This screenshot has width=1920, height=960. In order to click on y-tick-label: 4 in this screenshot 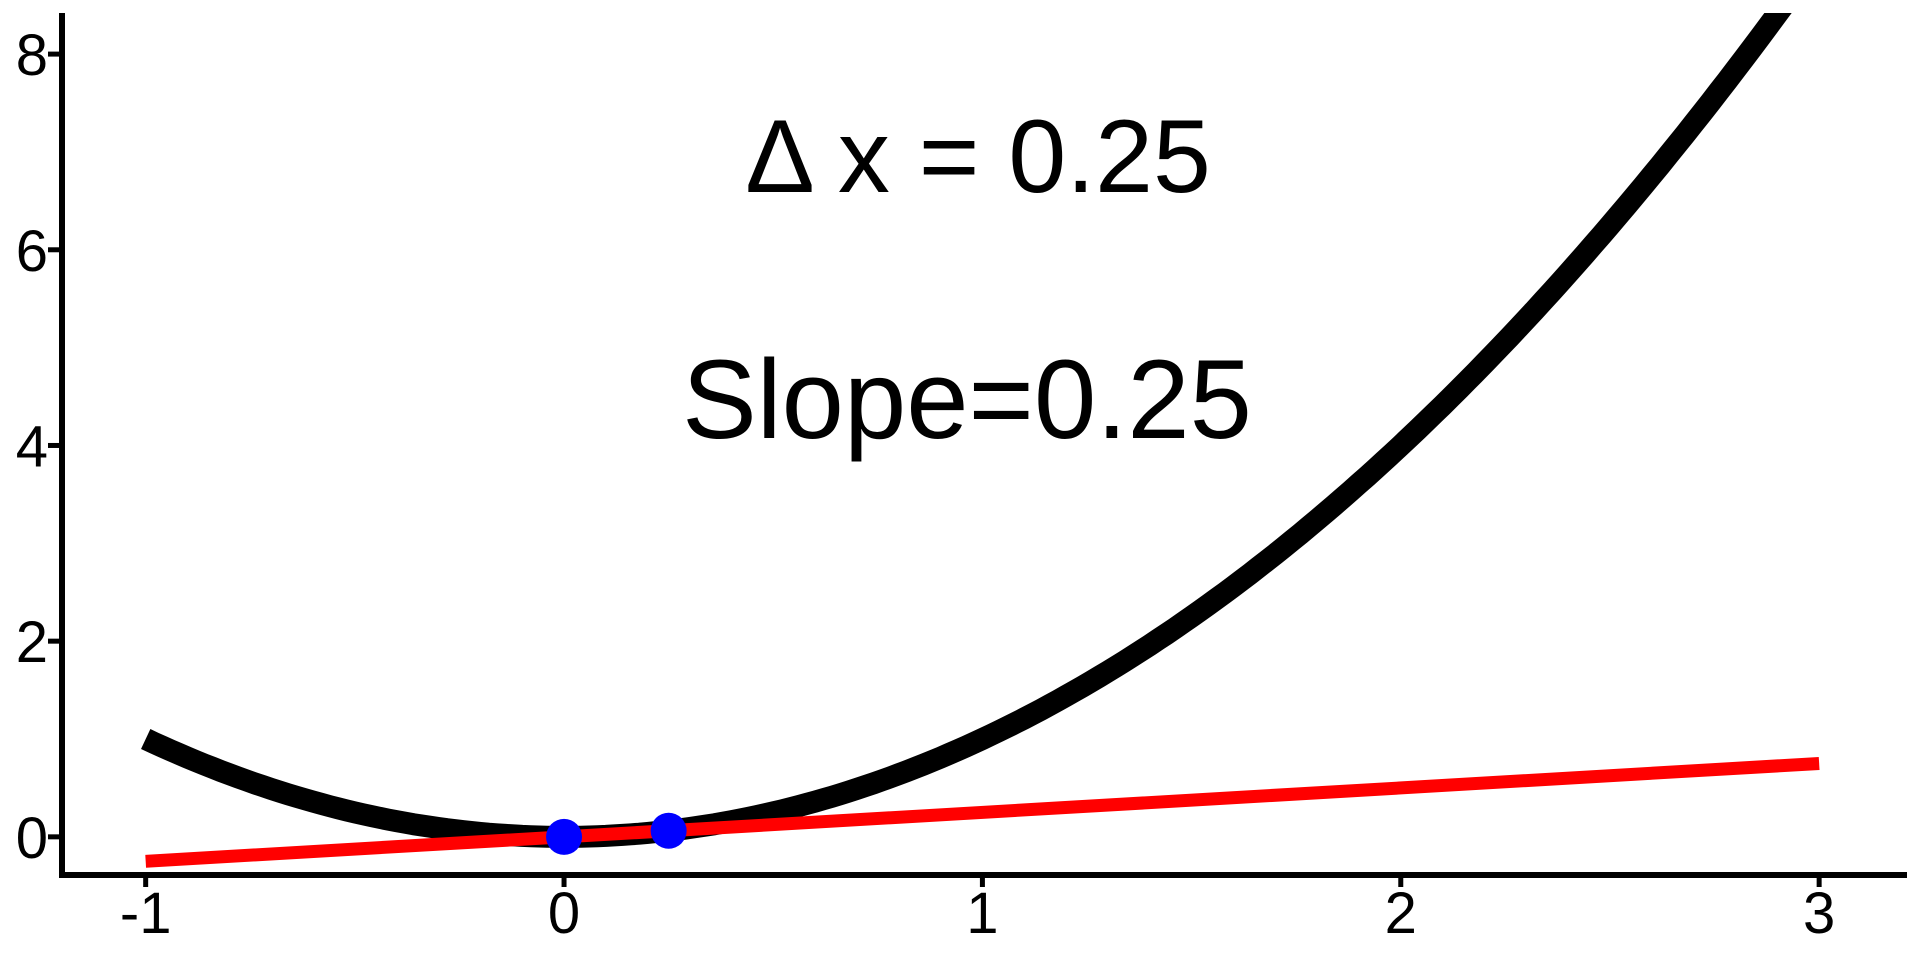, I will do `click(32, 446)`.